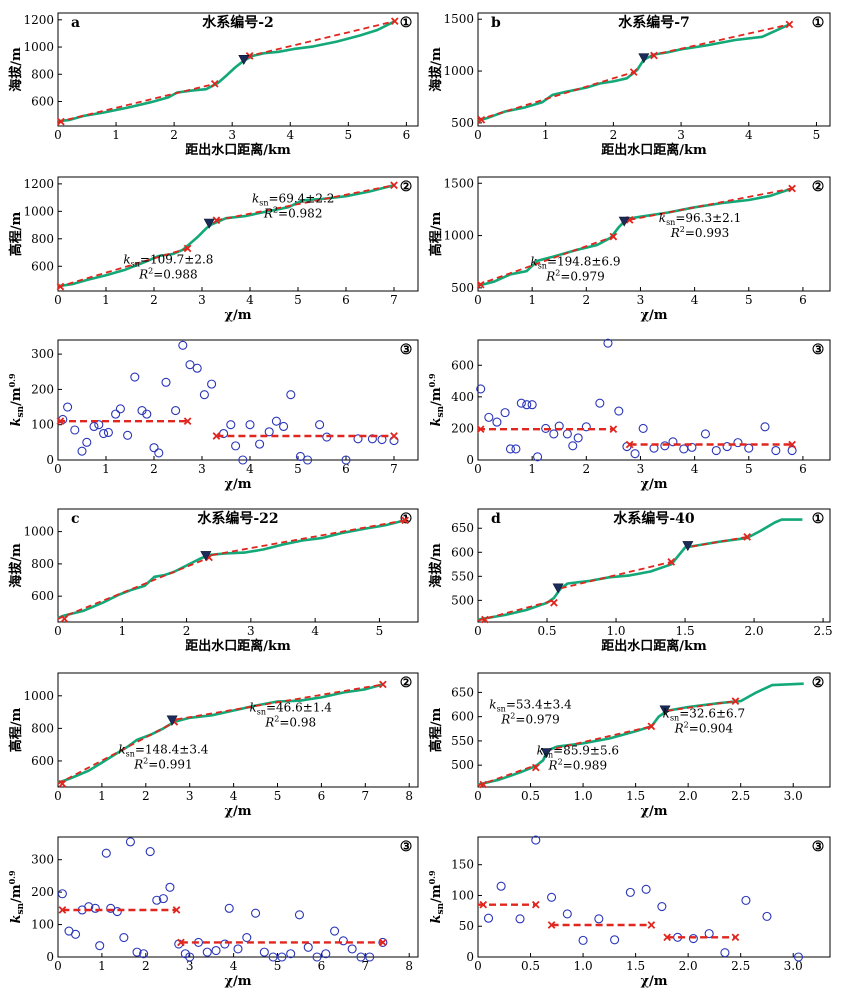  Describe the element at coordinates (226, 235) in the screenshot. I see `elevation-profile-line` at that location.